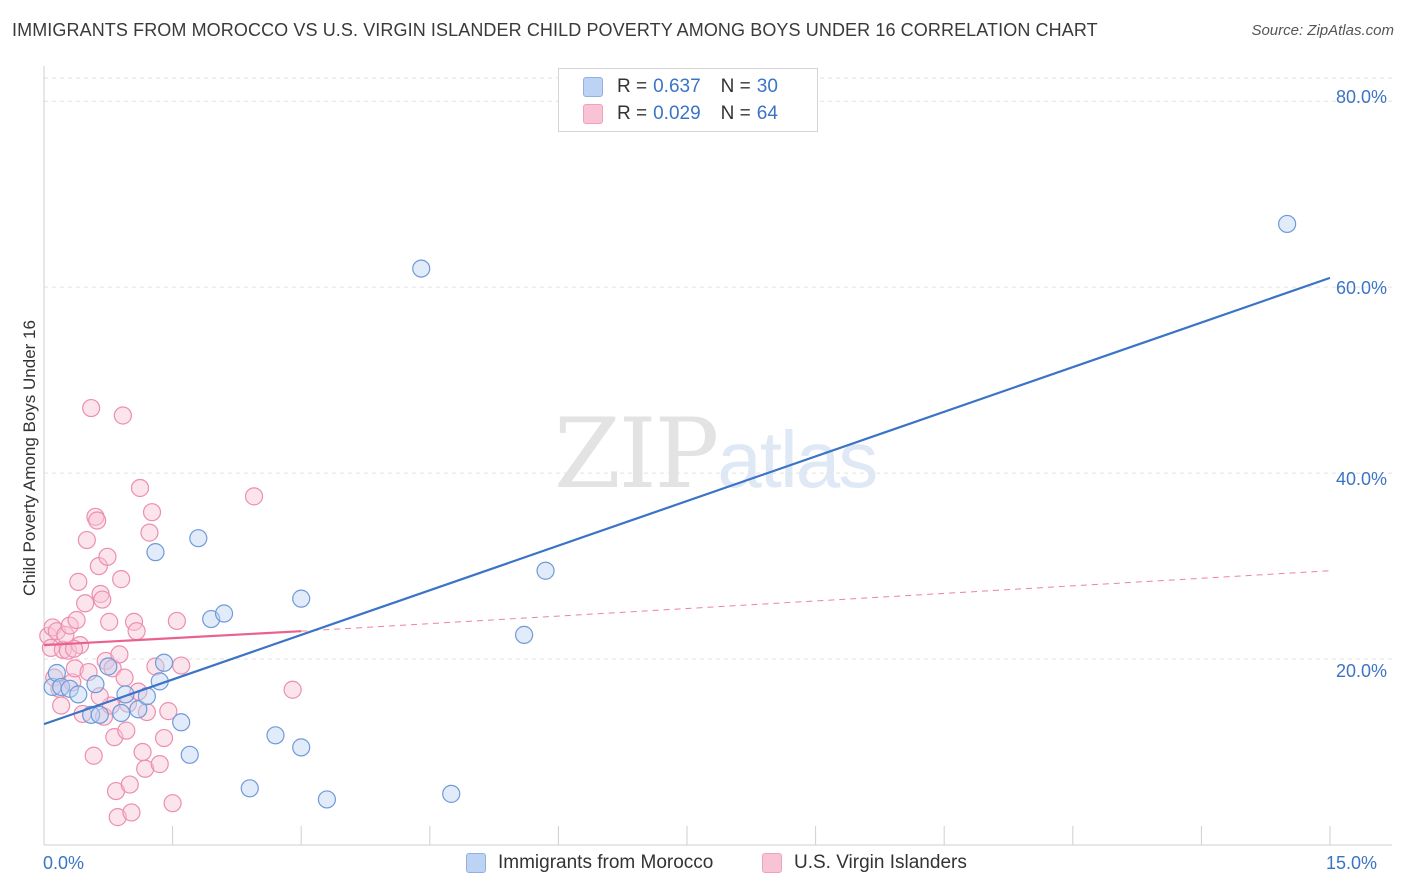 This screenshot has height=892, width=1406. I want to click on series-legend-virgin-islanders: U.S. Virgin Islanders, so click(864, 863).